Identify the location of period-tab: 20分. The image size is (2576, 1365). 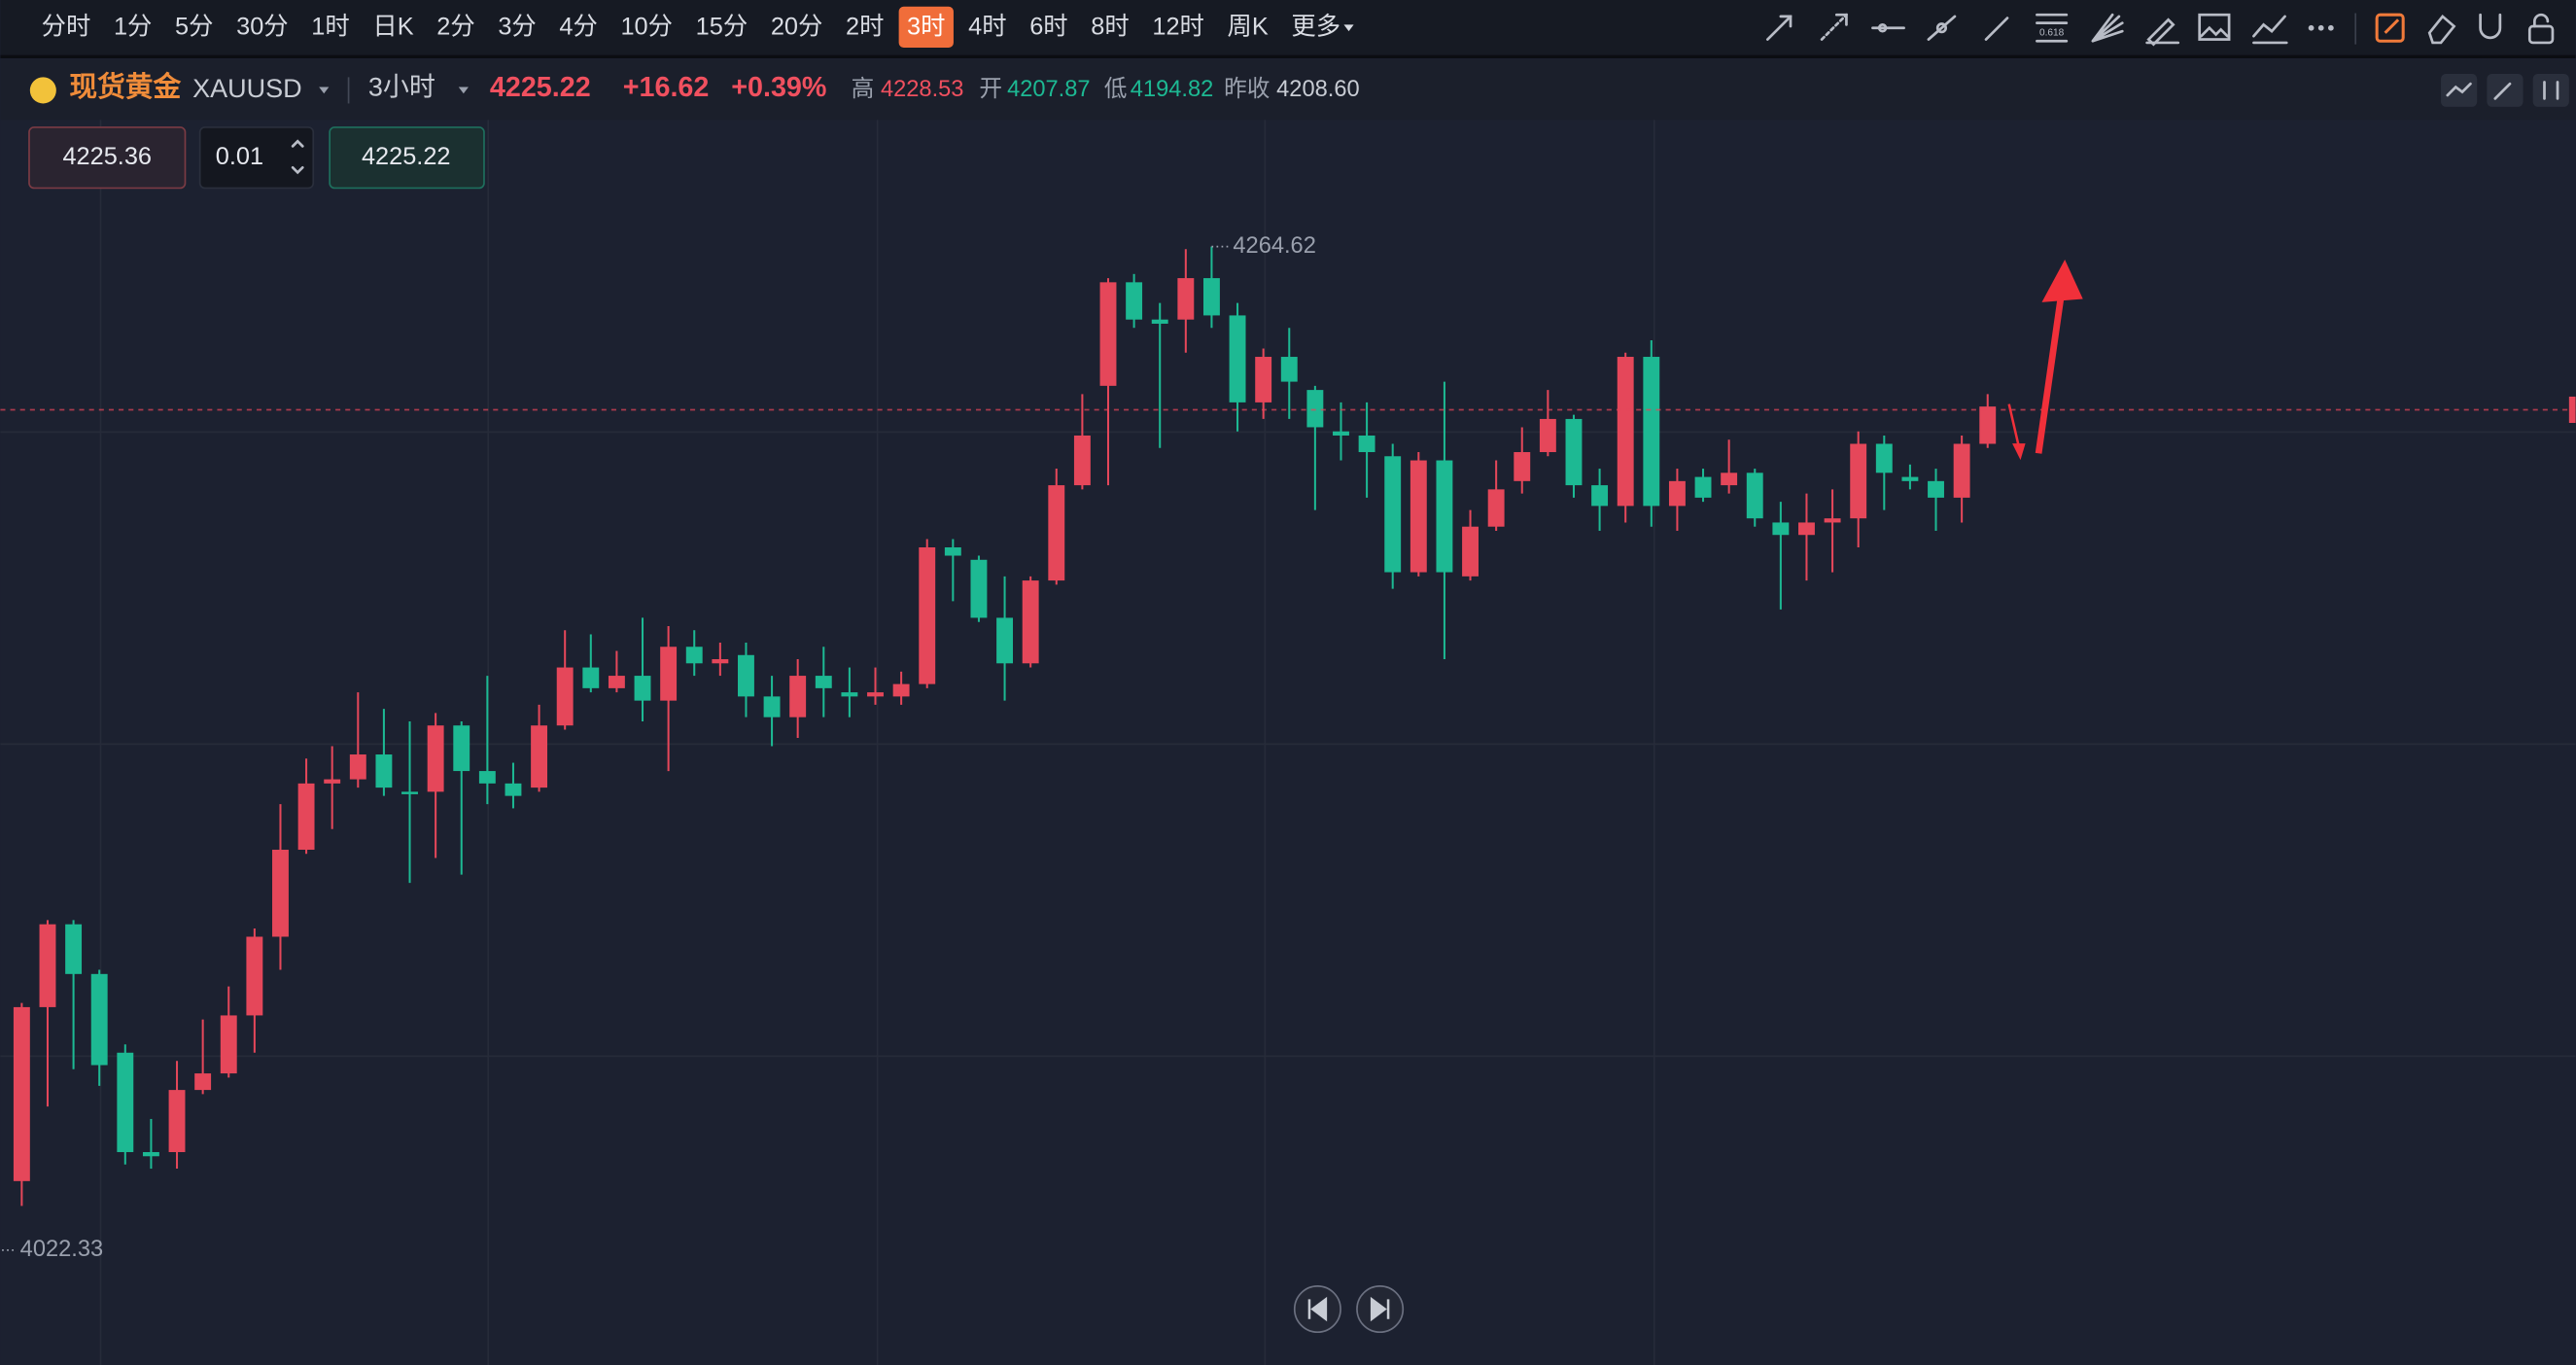
(797, 26).